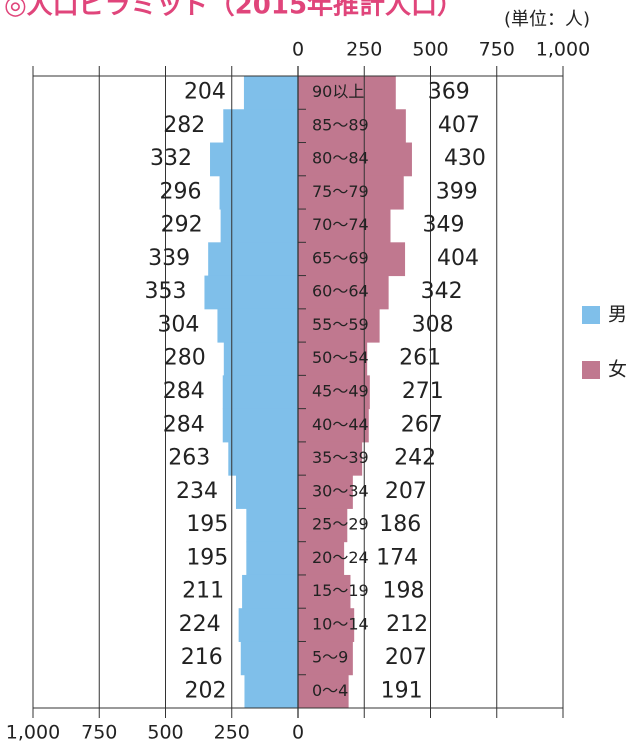 This screenshot has height=744, width=633. Describe the element at coordinates (233, 10) in the screenshot. I see `chart-title: ◎人口ピラミッド（2015年推計人口）` at that location.